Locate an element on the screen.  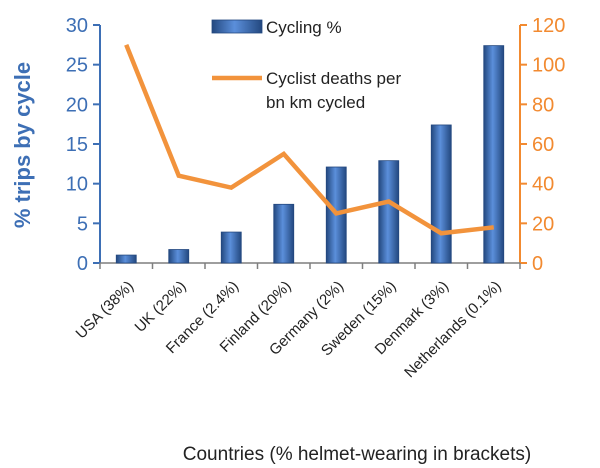
right-tick-label: 40 is located at coordinates (543, 185).